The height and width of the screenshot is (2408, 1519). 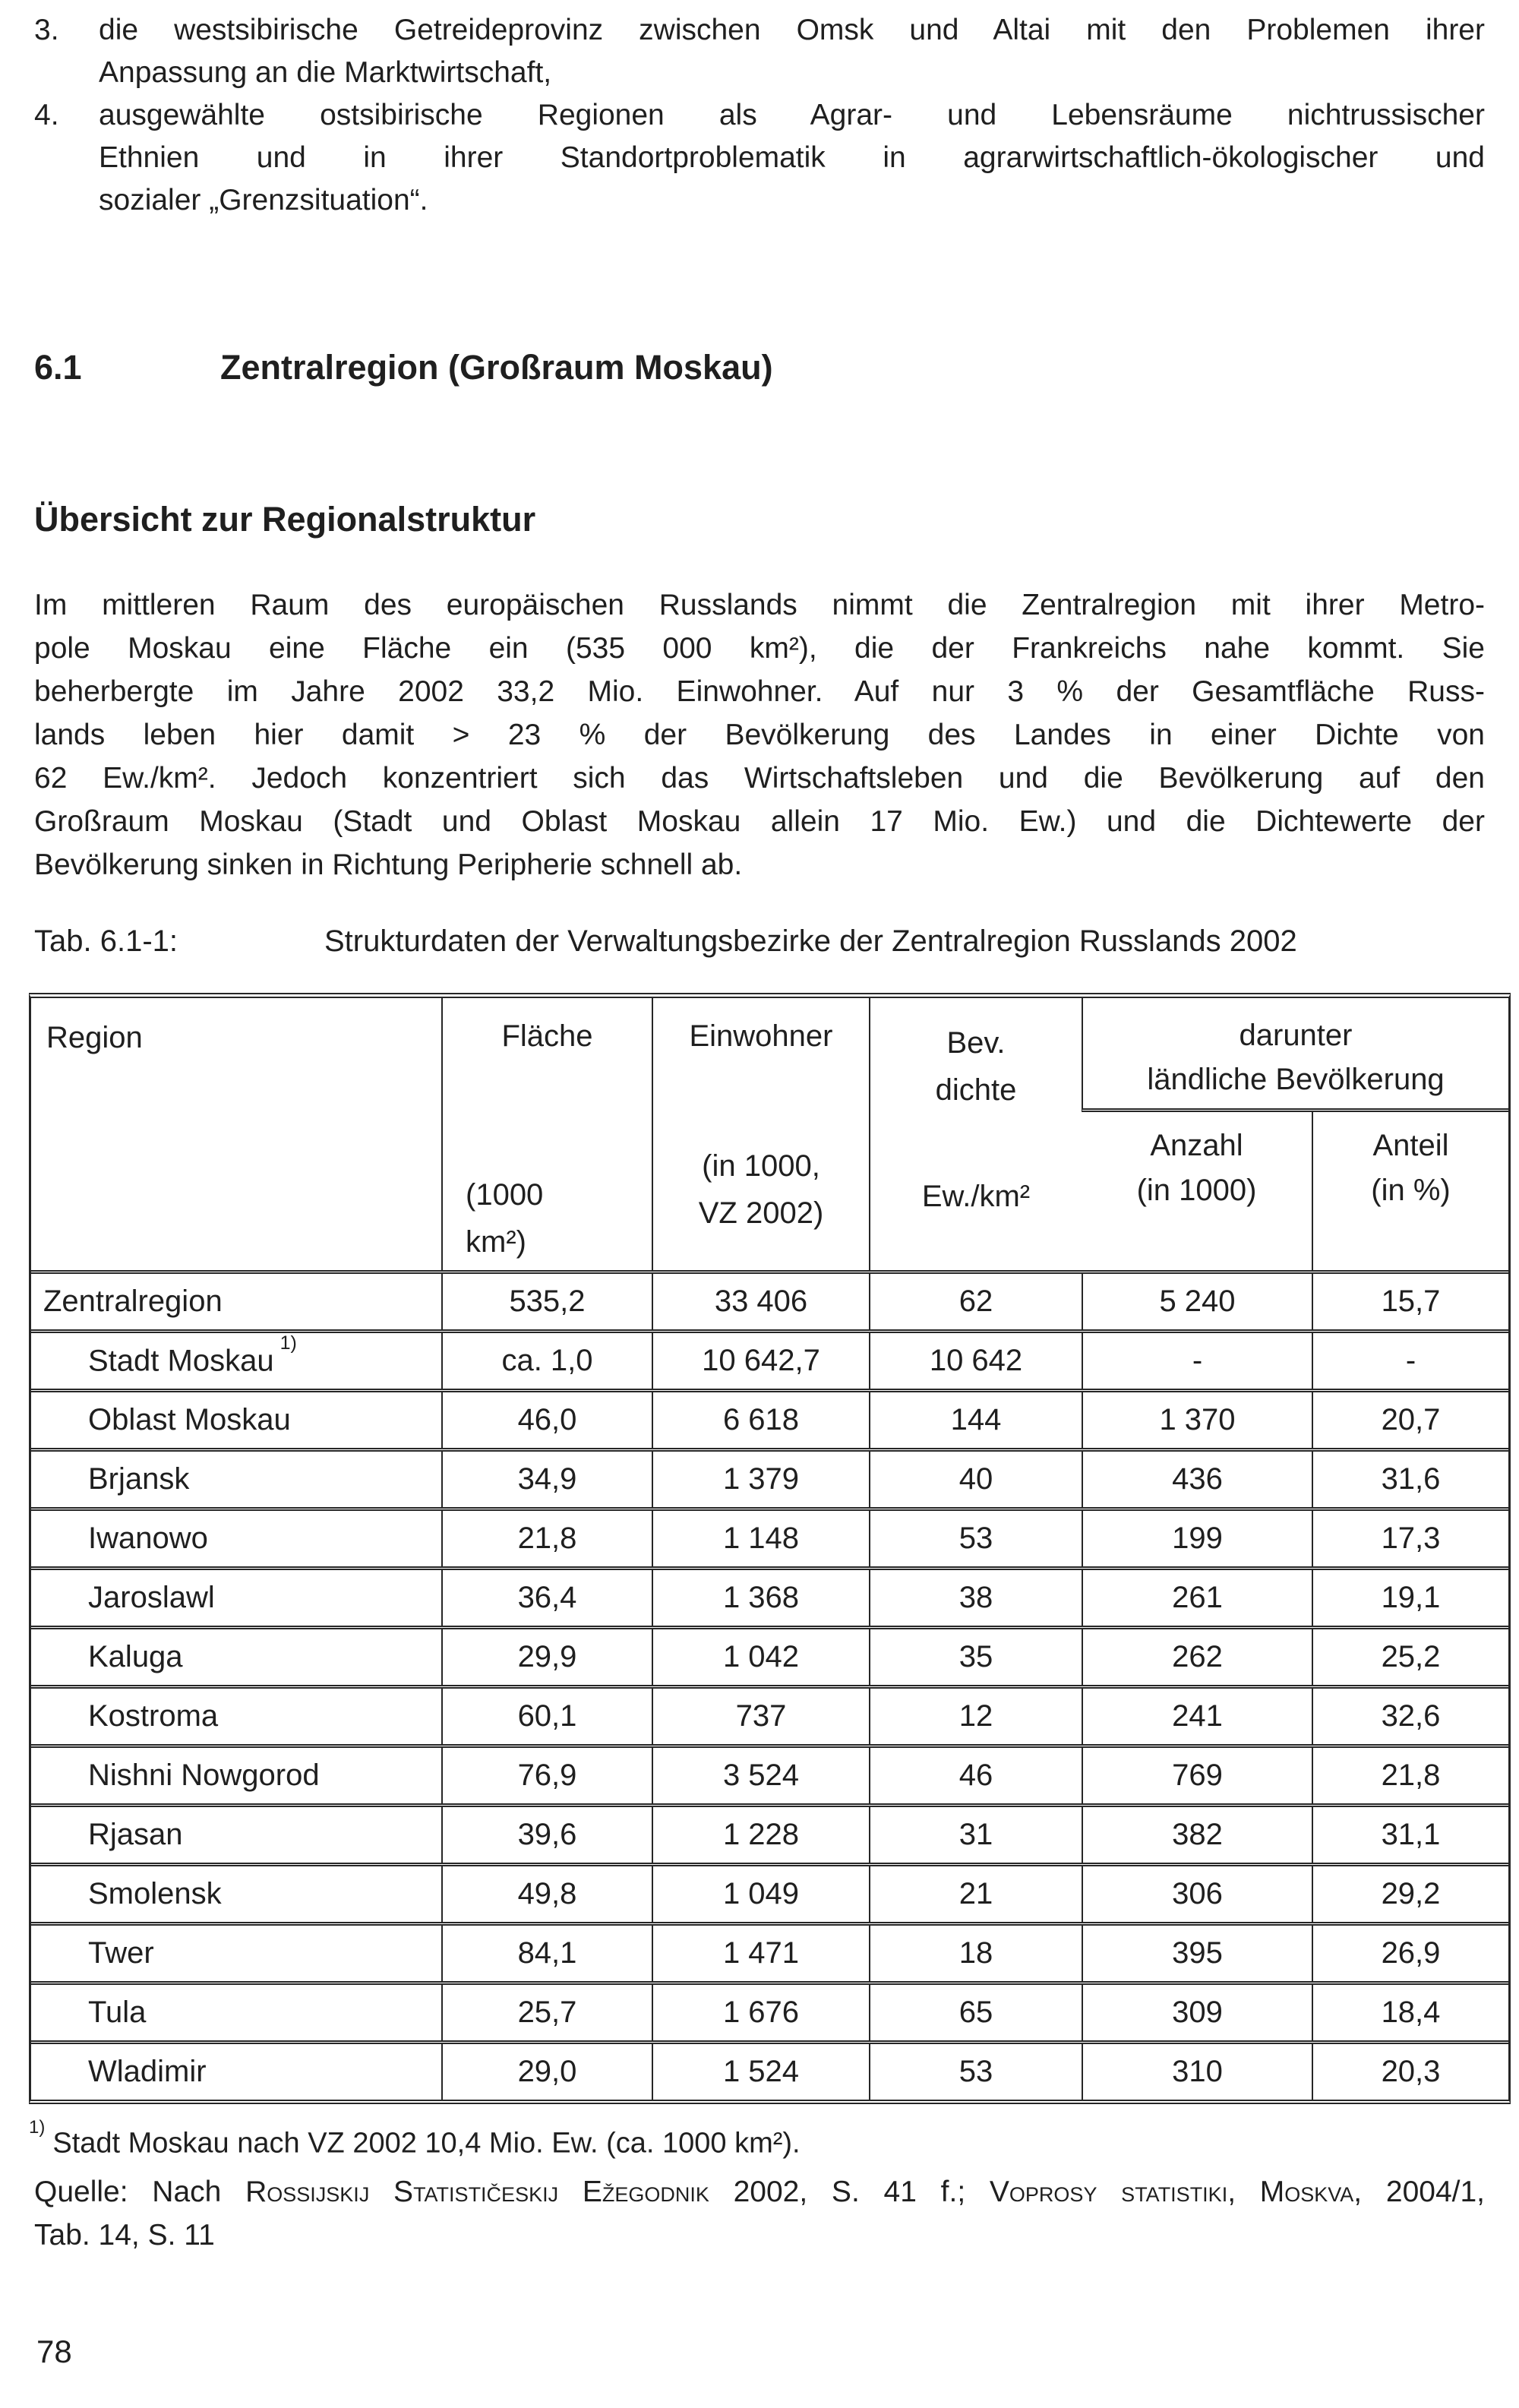 I want to click on header-flaeche: Fläche (1000 km²), so click(x=546, y=1134).